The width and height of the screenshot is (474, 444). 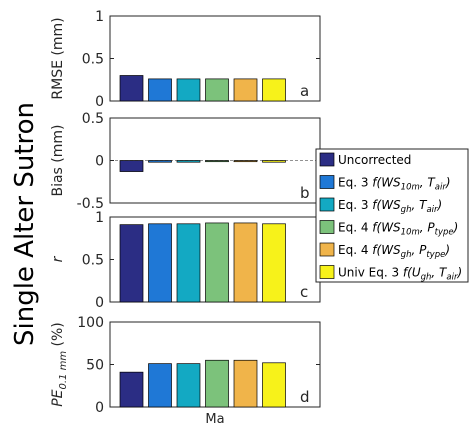 I want to click on panel-letter: c, so click(x=304, y=292).